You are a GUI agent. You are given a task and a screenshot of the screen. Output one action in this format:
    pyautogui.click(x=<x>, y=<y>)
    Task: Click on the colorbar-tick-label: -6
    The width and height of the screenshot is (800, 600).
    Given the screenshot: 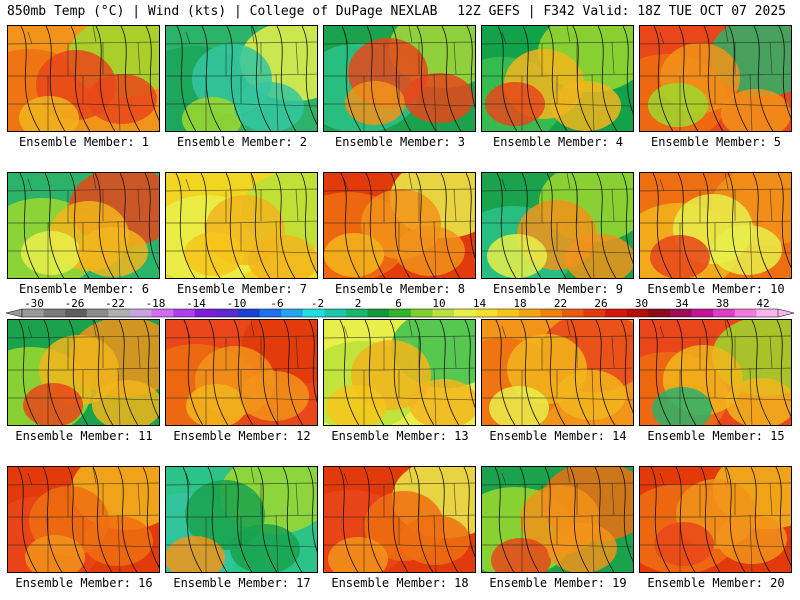 What is the action you would take?
    pyautogui.click(x=276, y=303)
    